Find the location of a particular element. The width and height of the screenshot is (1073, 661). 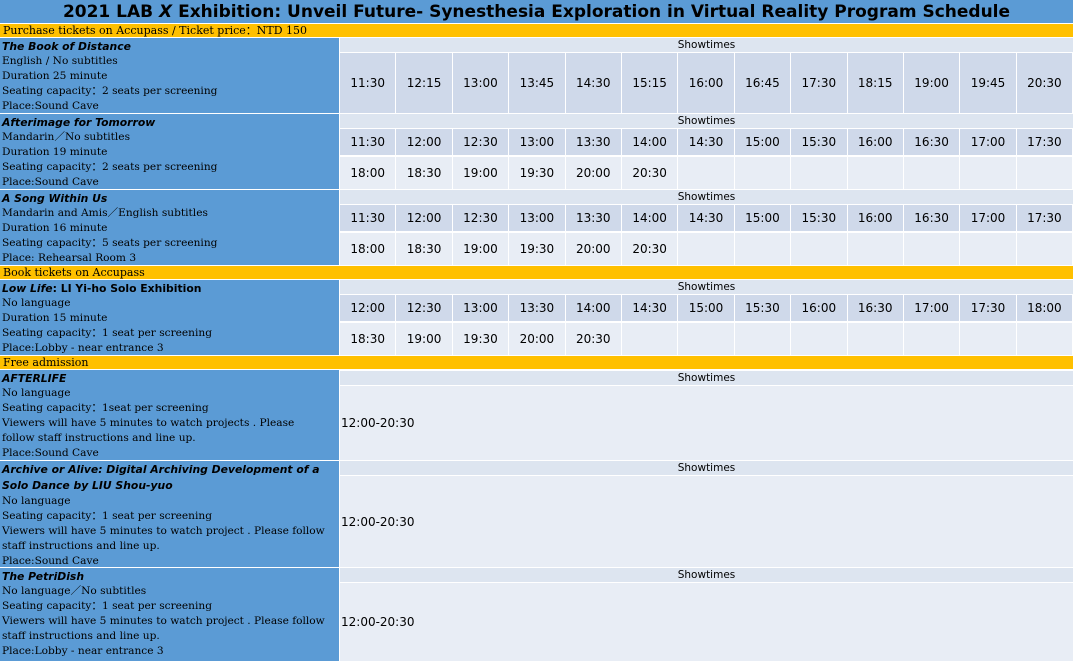

program-language: Mandarin／No subtitles is located at coordinates (66, 137).